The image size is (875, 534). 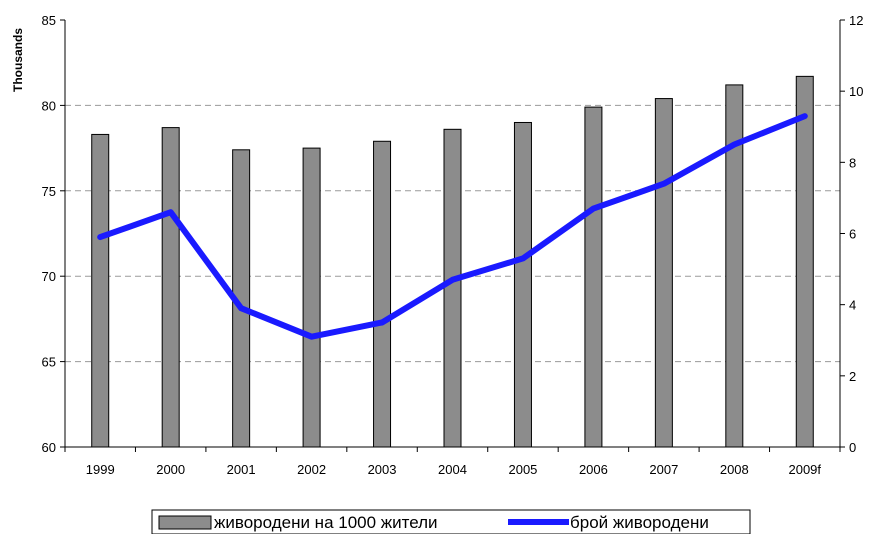 What do you see at coordinates (49, 447) in the screenshot?
I see `left-tick-label: 60` at bounding box center [49, 447].